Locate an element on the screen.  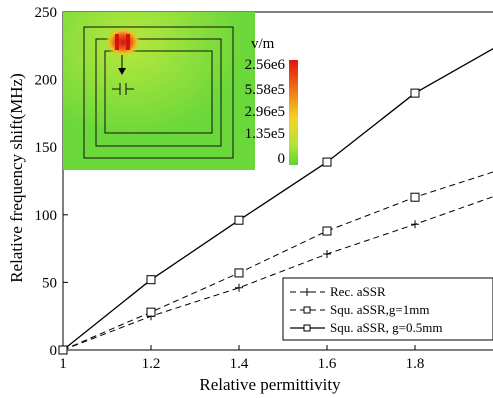
legend-marker-plus-icon is located at coordinates (307, 292).